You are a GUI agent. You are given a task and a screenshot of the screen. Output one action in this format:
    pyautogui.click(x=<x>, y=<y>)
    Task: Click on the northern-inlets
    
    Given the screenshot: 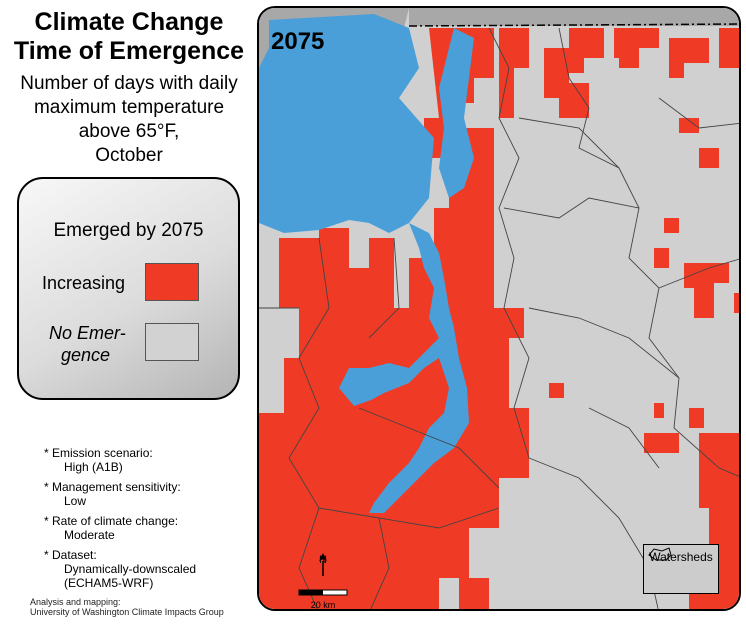 What is the action you would take?
    pyautogui.click(x=456, y=113)
    